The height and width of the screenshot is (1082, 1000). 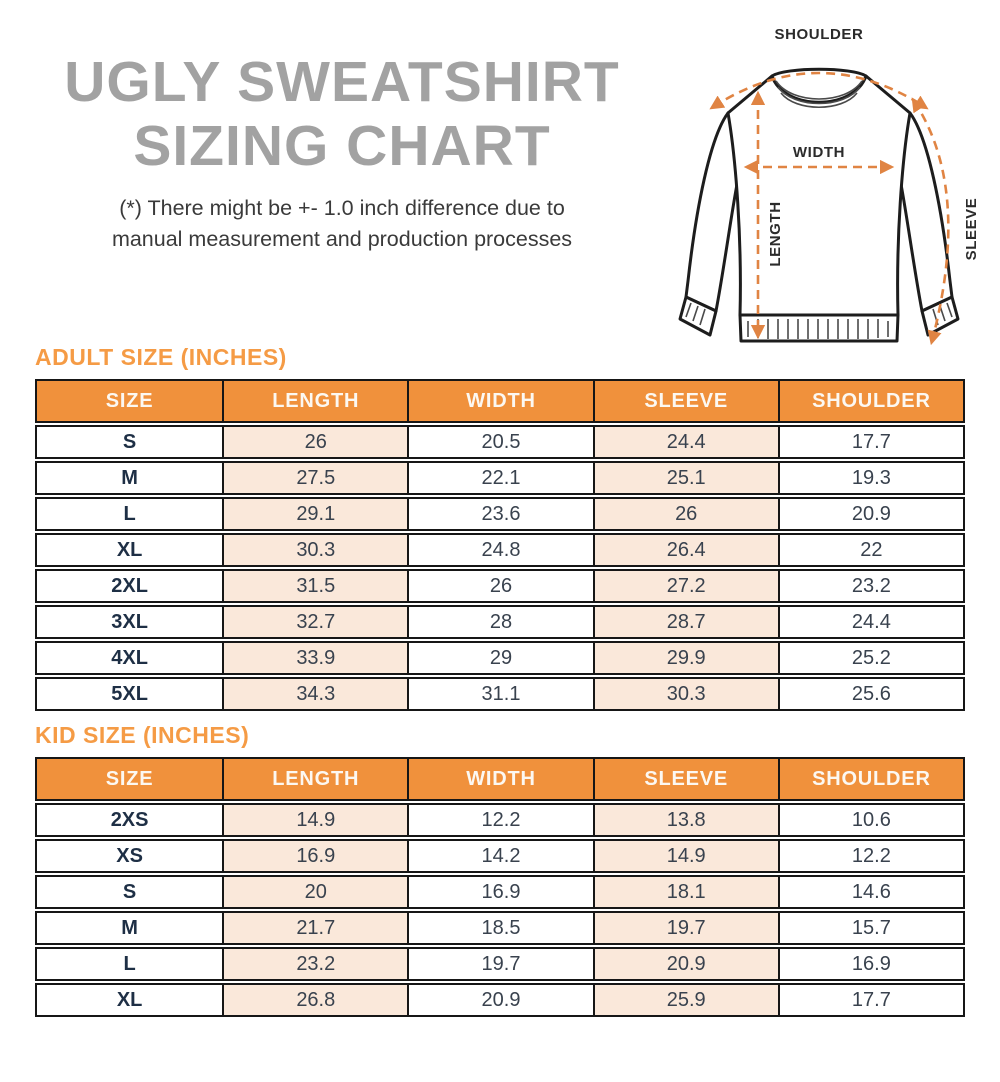 What do you see at coordinates (315, 514) in the screenshot?
I see `value-cell: 29.1` at bounding box center [315, 514].